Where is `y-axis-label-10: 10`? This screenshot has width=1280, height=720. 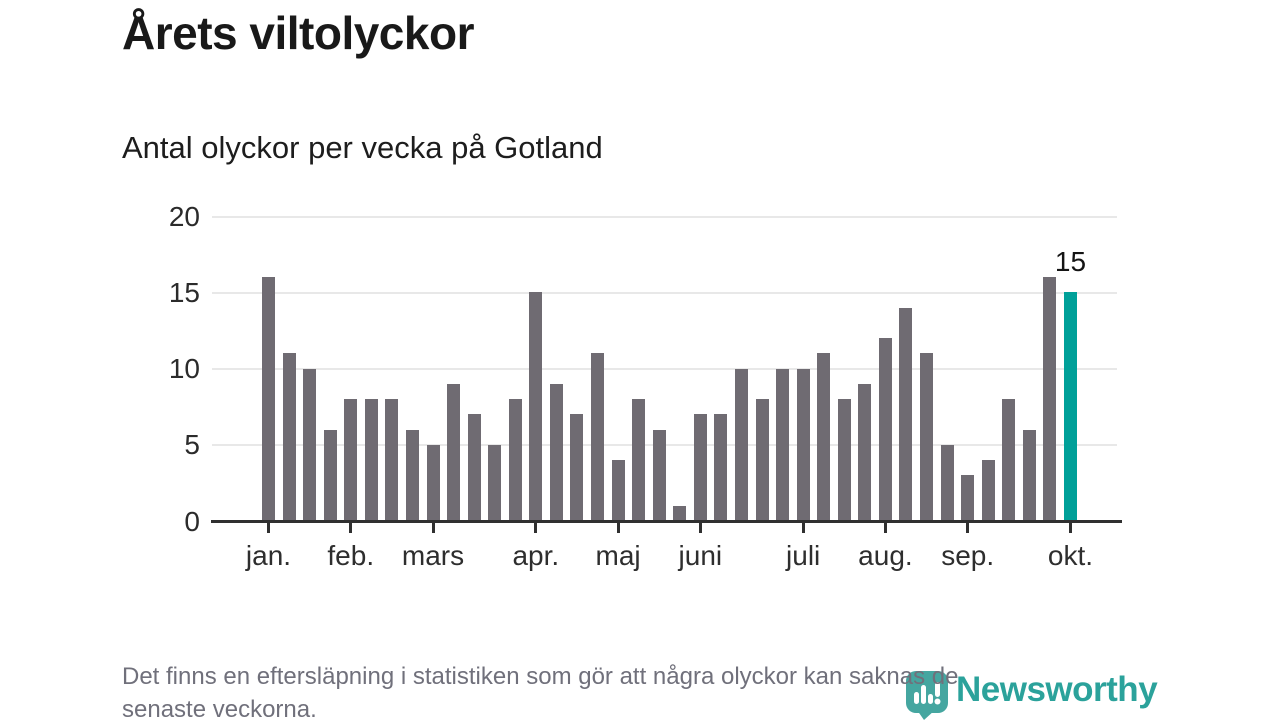 y-axis-label-10: 10 is located at coordinates (184, 368).